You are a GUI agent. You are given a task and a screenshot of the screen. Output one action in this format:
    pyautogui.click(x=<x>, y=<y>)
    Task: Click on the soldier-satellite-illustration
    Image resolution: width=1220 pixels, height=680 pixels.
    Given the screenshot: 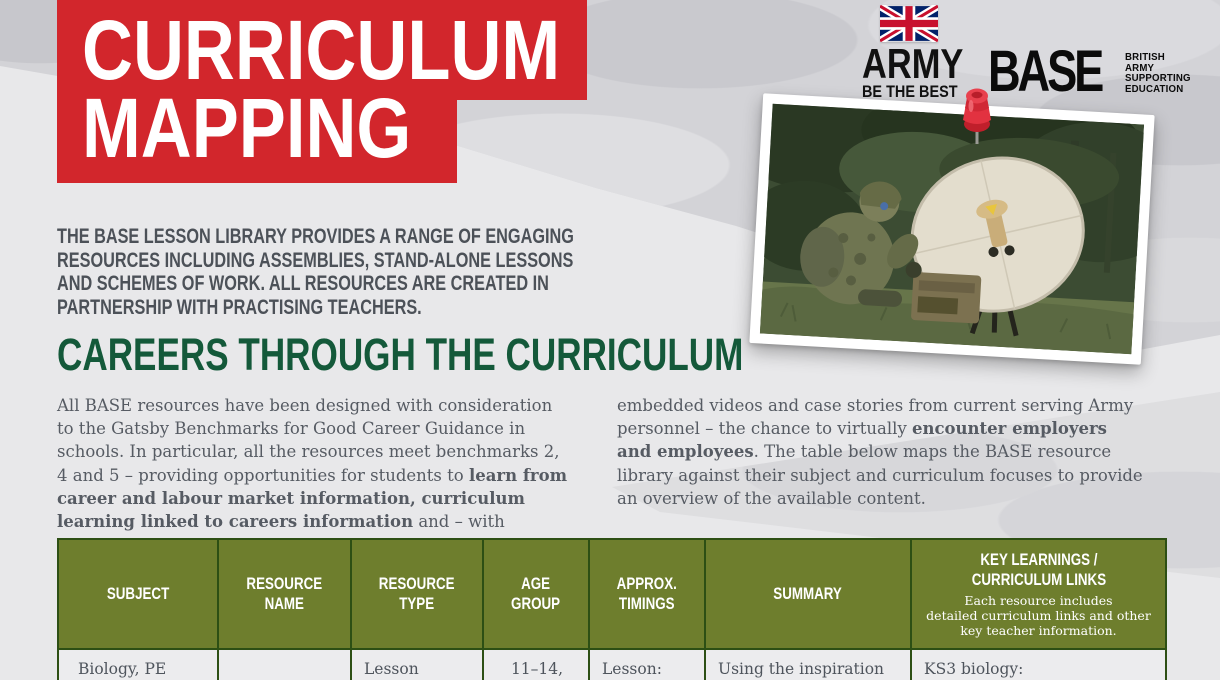 What is the action you would take?
    pyautogui.click(x=952, y=229)
    